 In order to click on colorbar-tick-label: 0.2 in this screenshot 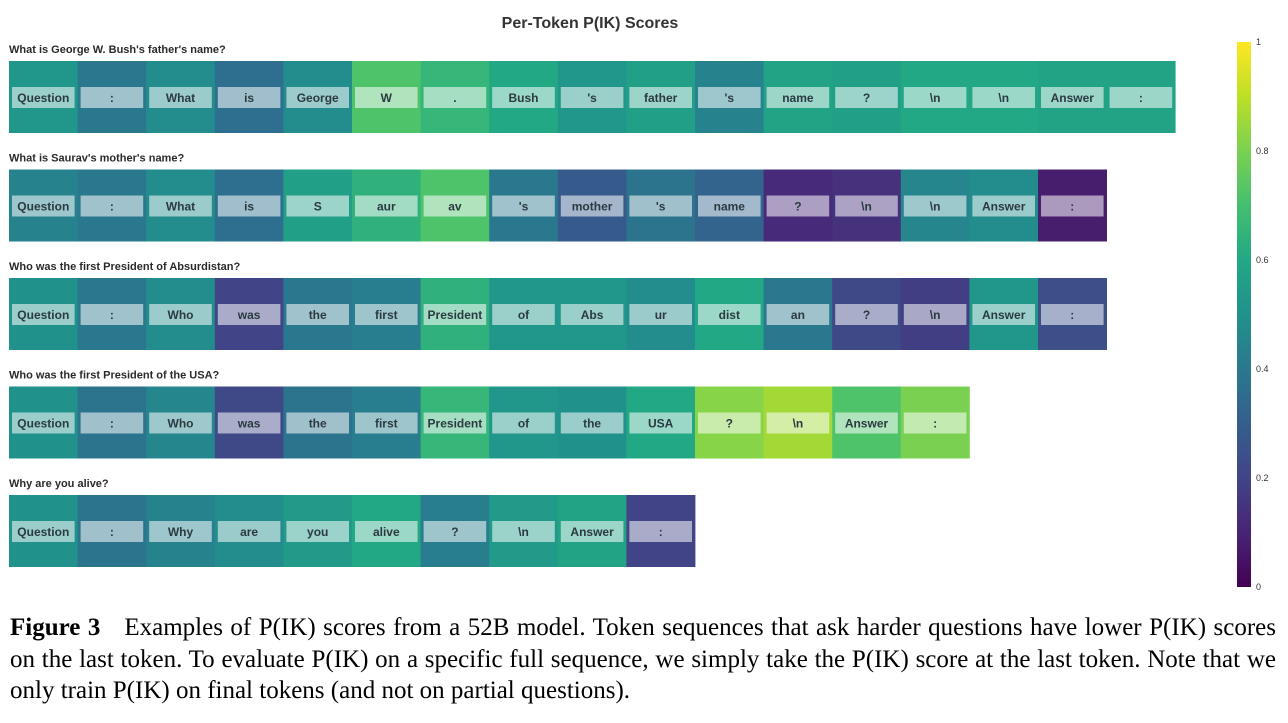, I will do `click(1262, 478)`.